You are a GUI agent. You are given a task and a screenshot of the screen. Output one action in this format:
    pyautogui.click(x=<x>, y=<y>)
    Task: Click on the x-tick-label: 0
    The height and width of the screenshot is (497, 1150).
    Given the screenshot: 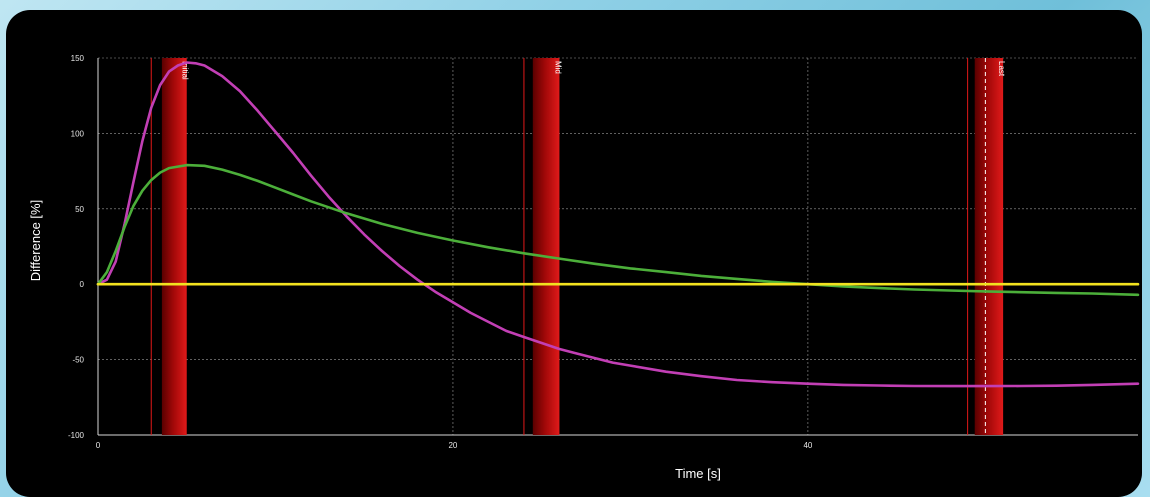 What is the action you would take?
    pyautogui.click(x=98, y=445)
    